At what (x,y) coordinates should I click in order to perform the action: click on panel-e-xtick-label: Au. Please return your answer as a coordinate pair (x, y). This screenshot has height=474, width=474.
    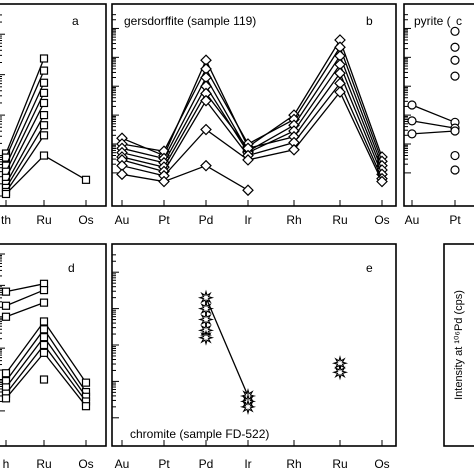
    Looking at the image, I should click on (122, 464).